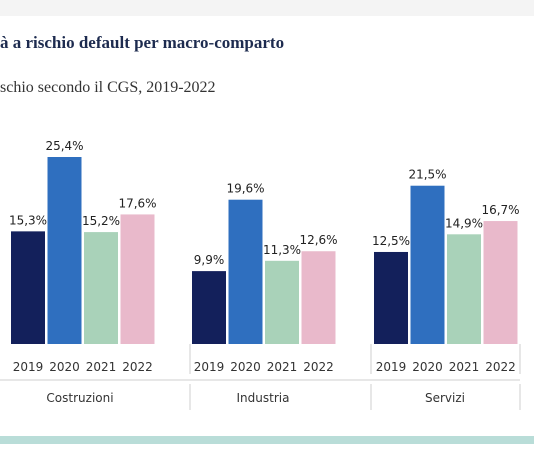 Image resolution: width=534 pixels, height=462 pixels. Describe the element at coordinates (245, 271) in the screenshot. I see `bar-industria-2020` at that location.